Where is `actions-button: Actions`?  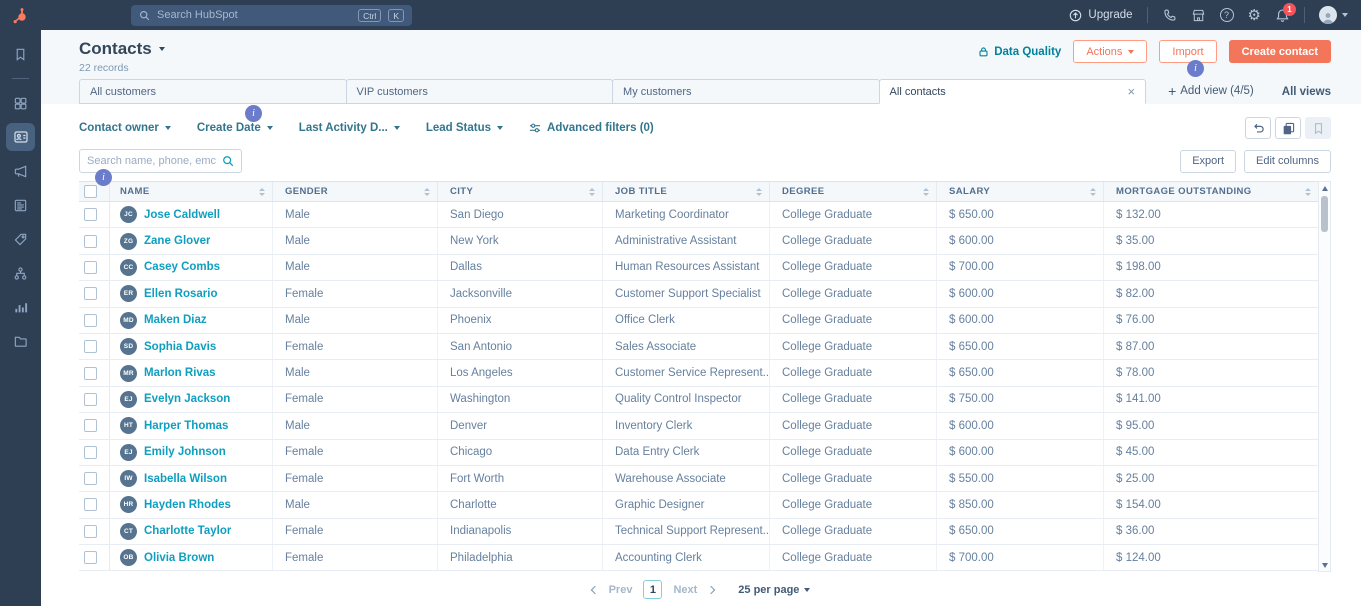 actions-button: Actions is located at coordinates (1110, 51).